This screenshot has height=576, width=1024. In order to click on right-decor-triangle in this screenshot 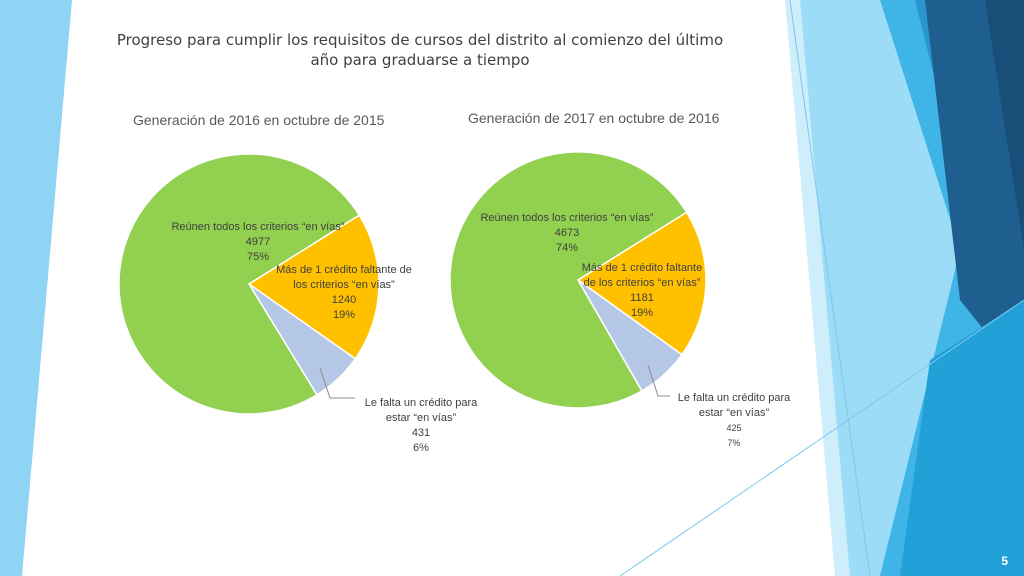, I will do `click(962, 438)`.